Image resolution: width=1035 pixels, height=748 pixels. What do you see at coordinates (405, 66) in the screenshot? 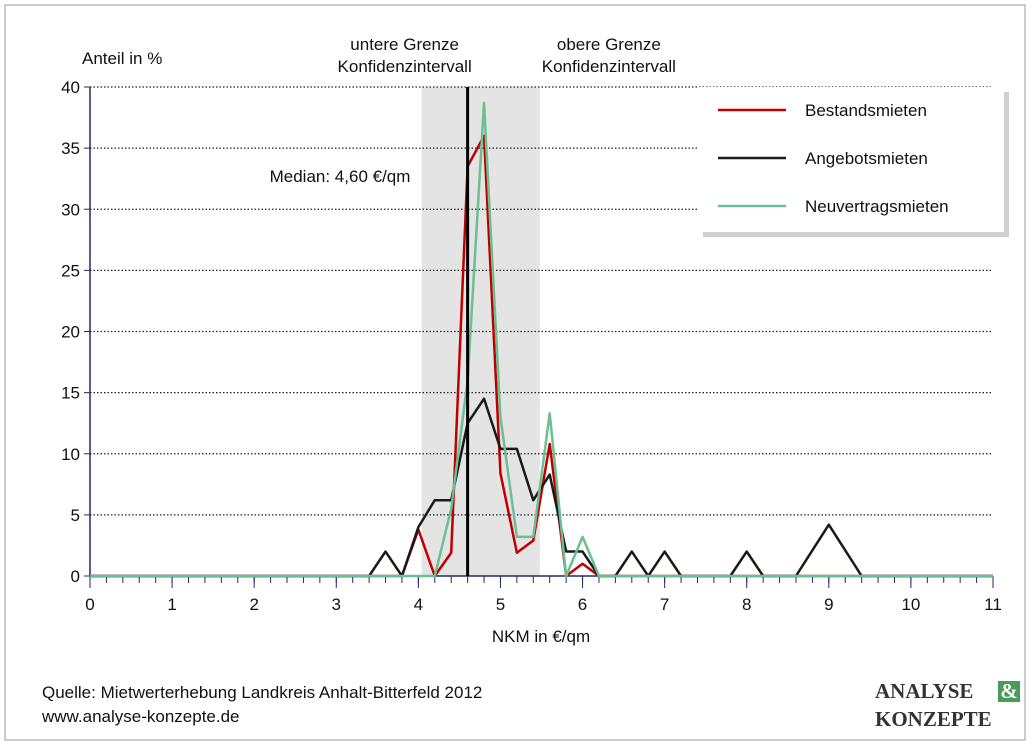
I see `lower-bound-label-line: Konfidenzintervall` at bounding box center [405, 66].